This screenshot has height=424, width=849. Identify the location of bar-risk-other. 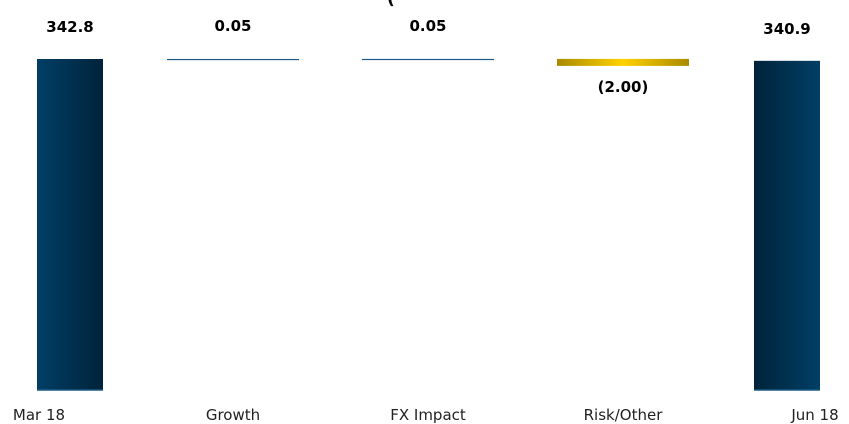
(623, 62).